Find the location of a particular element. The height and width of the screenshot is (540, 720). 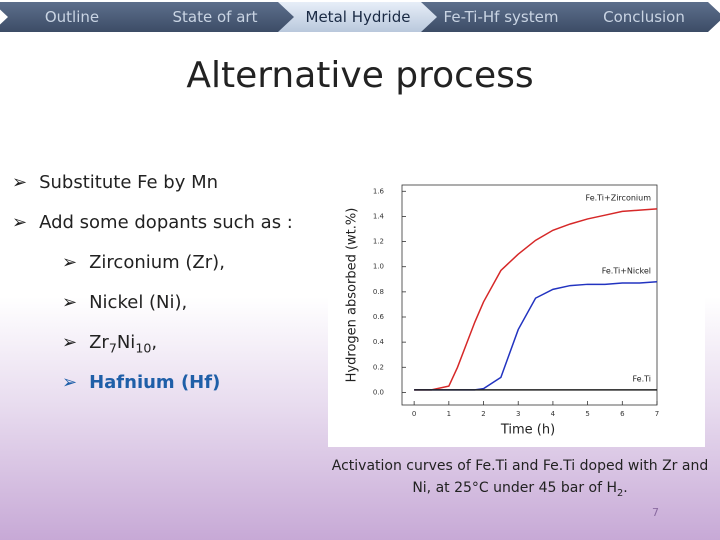

y-tick-label: 1.0 is located at coordinates (378, 267).